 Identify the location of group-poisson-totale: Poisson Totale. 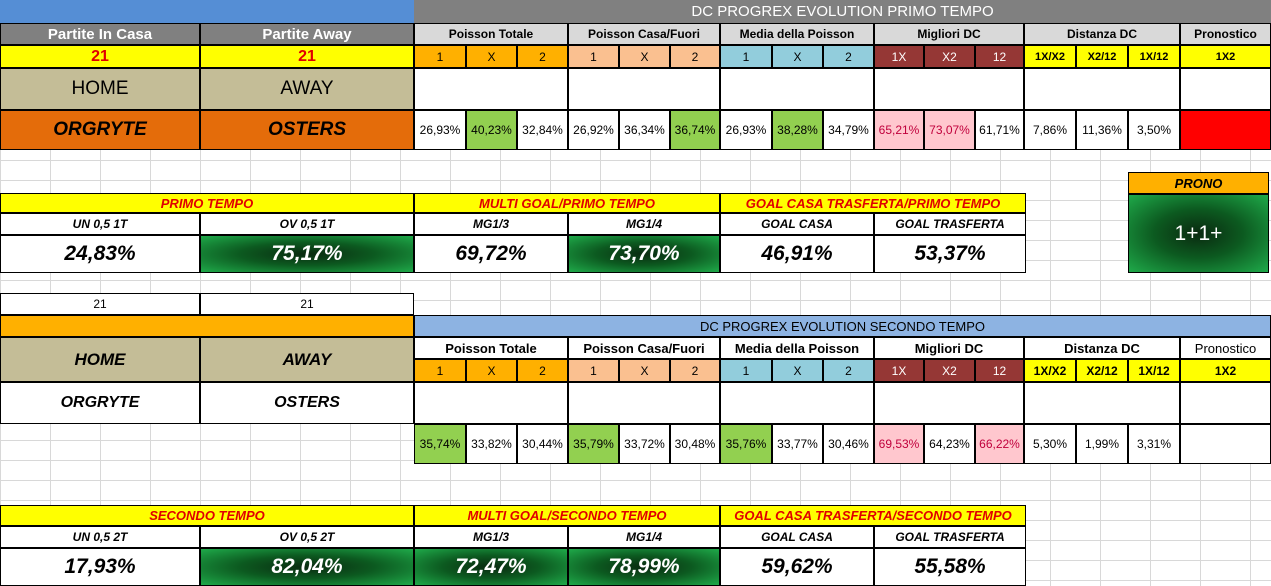
(491, 34).